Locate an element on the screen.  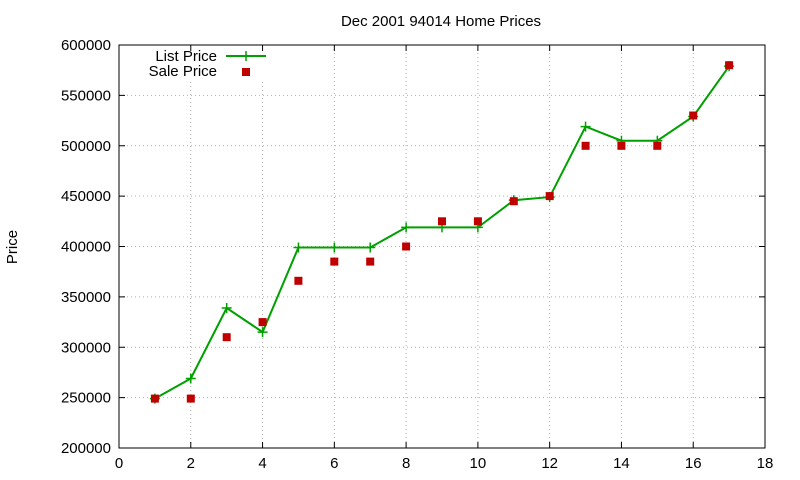
y-axis-label: Price is located at coordinates (12, 247).